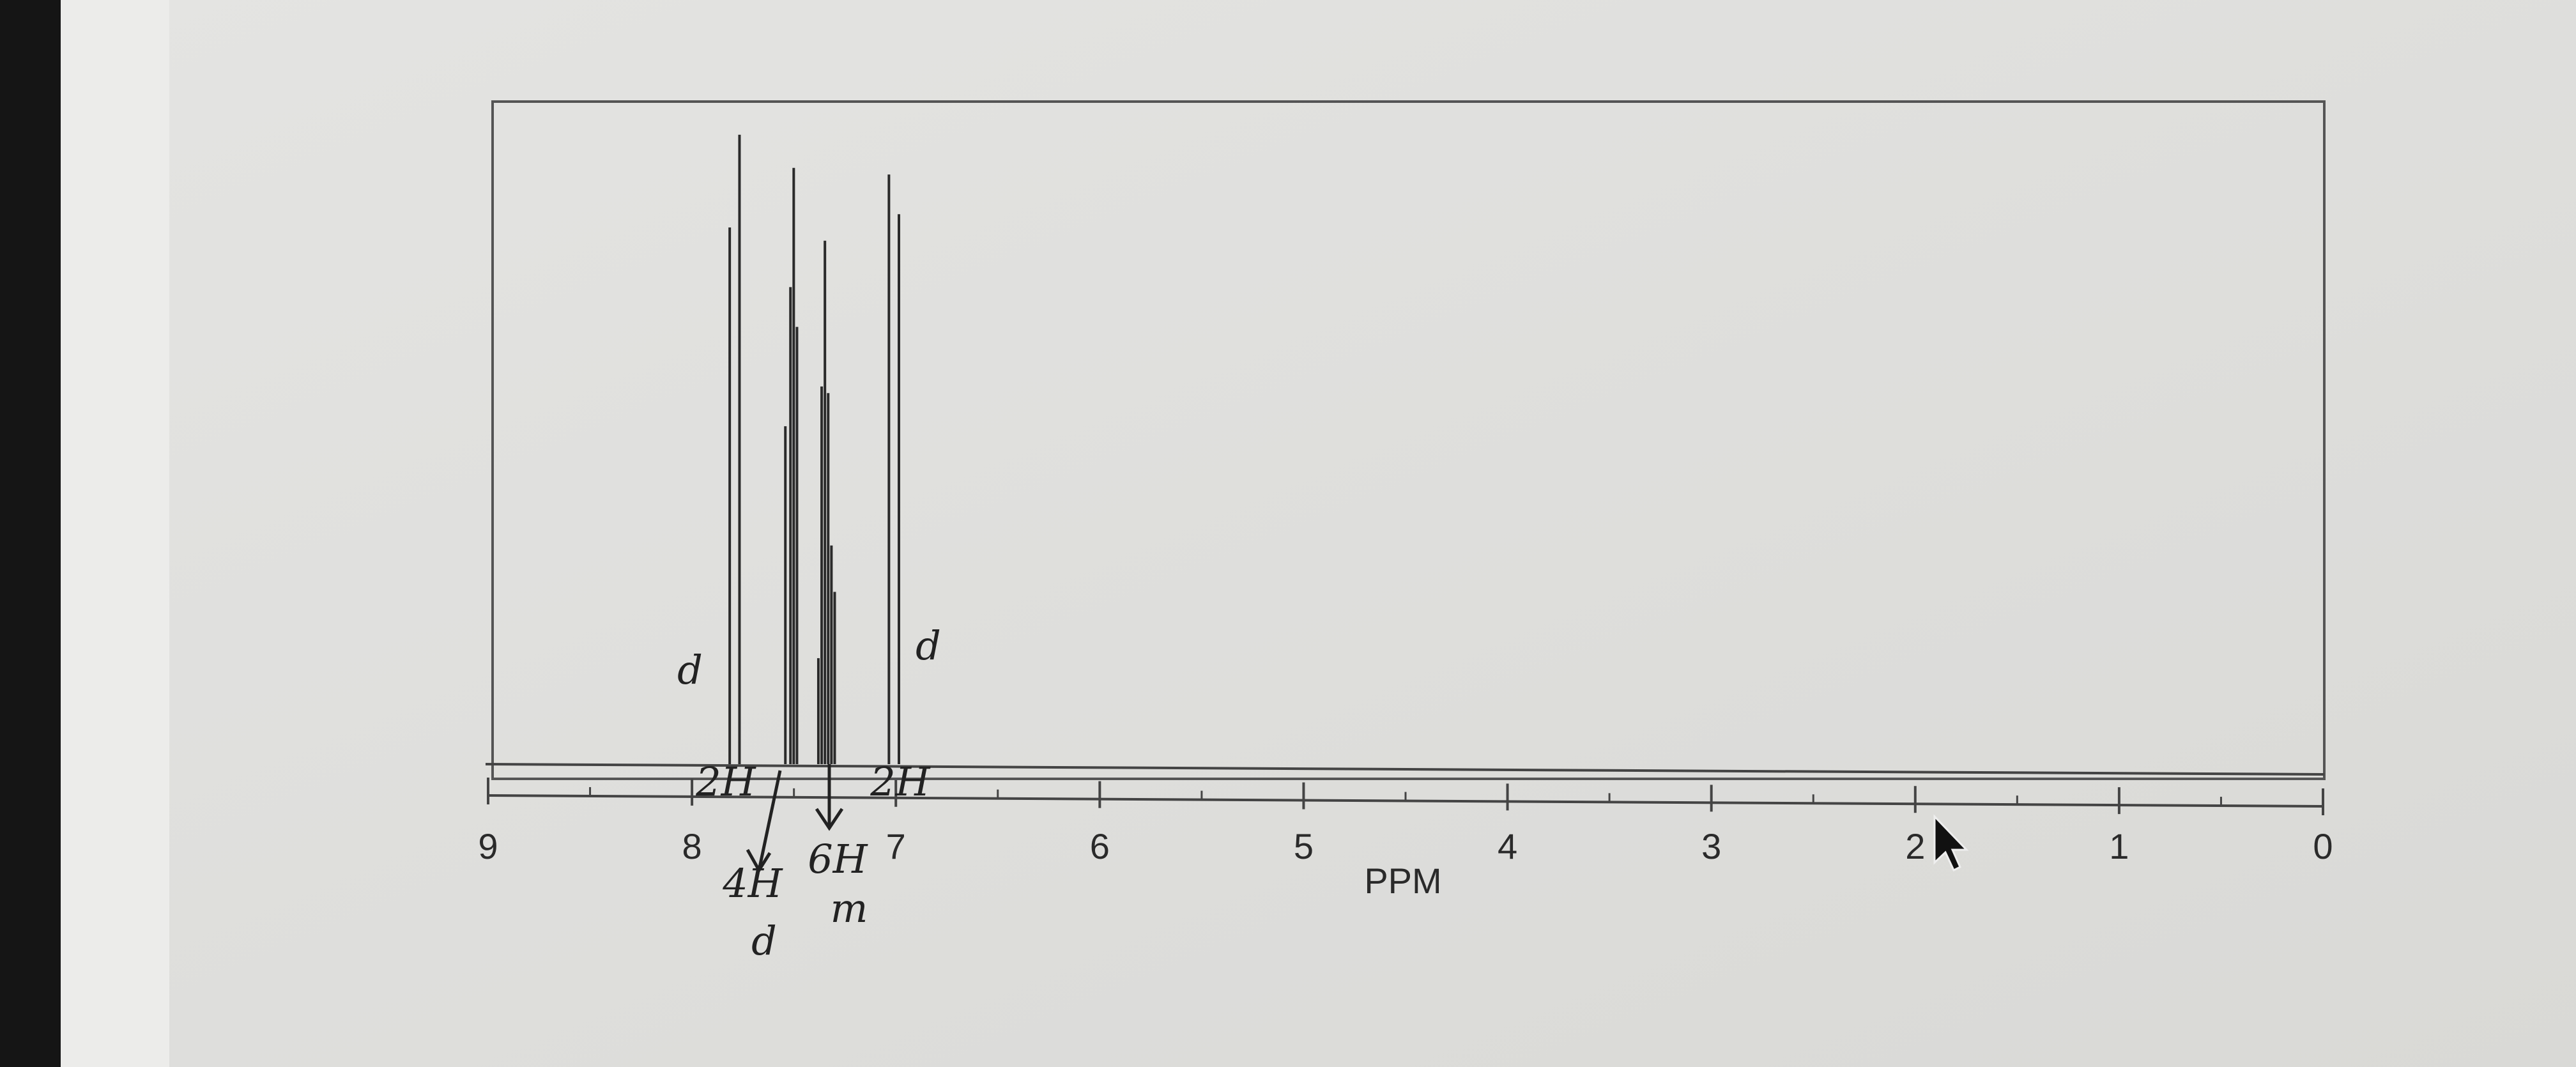  What do you see at coordinates (849, 909) in the screenshot?
I see `handwritten-note: m` at bounding box center [849, 909].